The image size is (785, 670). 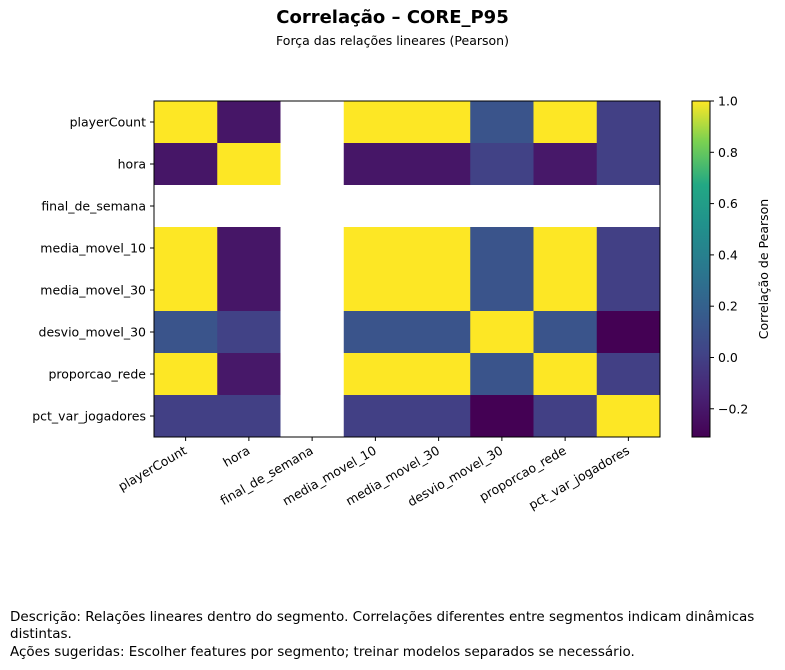 What do you see at coordinates (701, 269) in the screenshot?
I see `colorbar` at bounding box center [701, 269].